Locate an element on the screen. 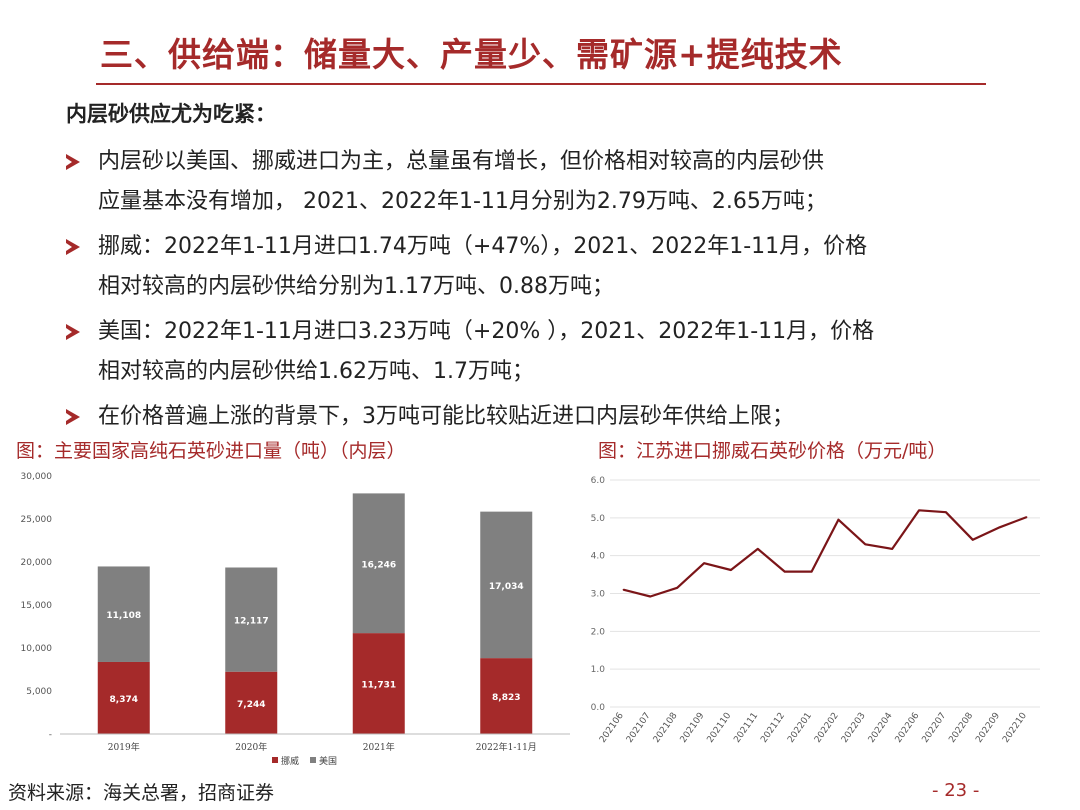  bar-data-label: 11,108 is located at coordinates (123, 616).